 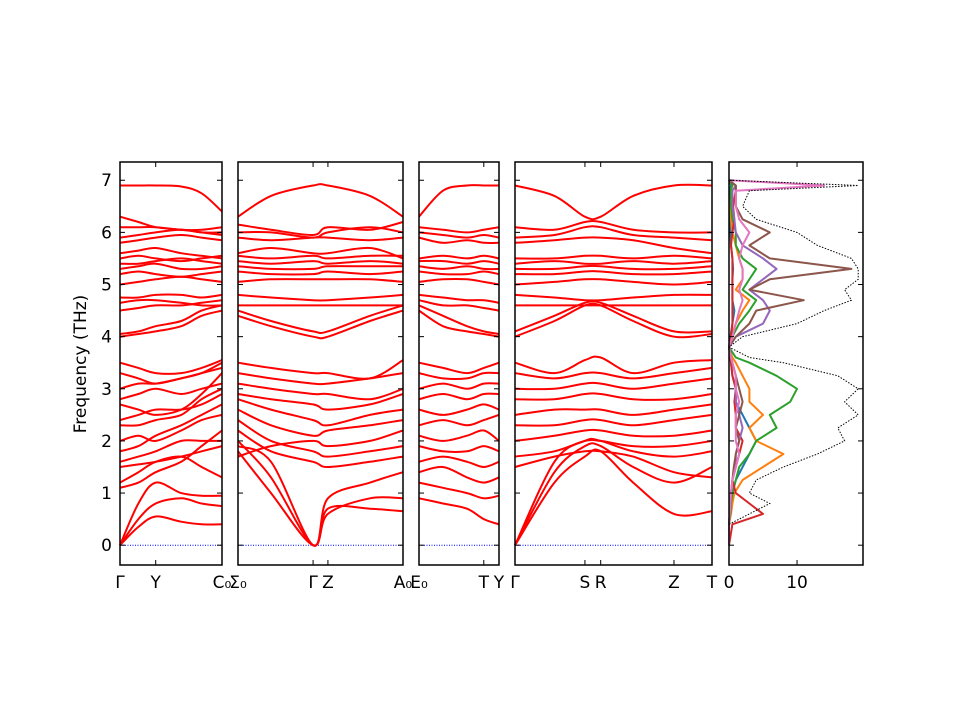 What do you see at coordinates (238, 583) in the screenshot?
I see `k-point-label: Σ₀` at bounding box center [238, 583].